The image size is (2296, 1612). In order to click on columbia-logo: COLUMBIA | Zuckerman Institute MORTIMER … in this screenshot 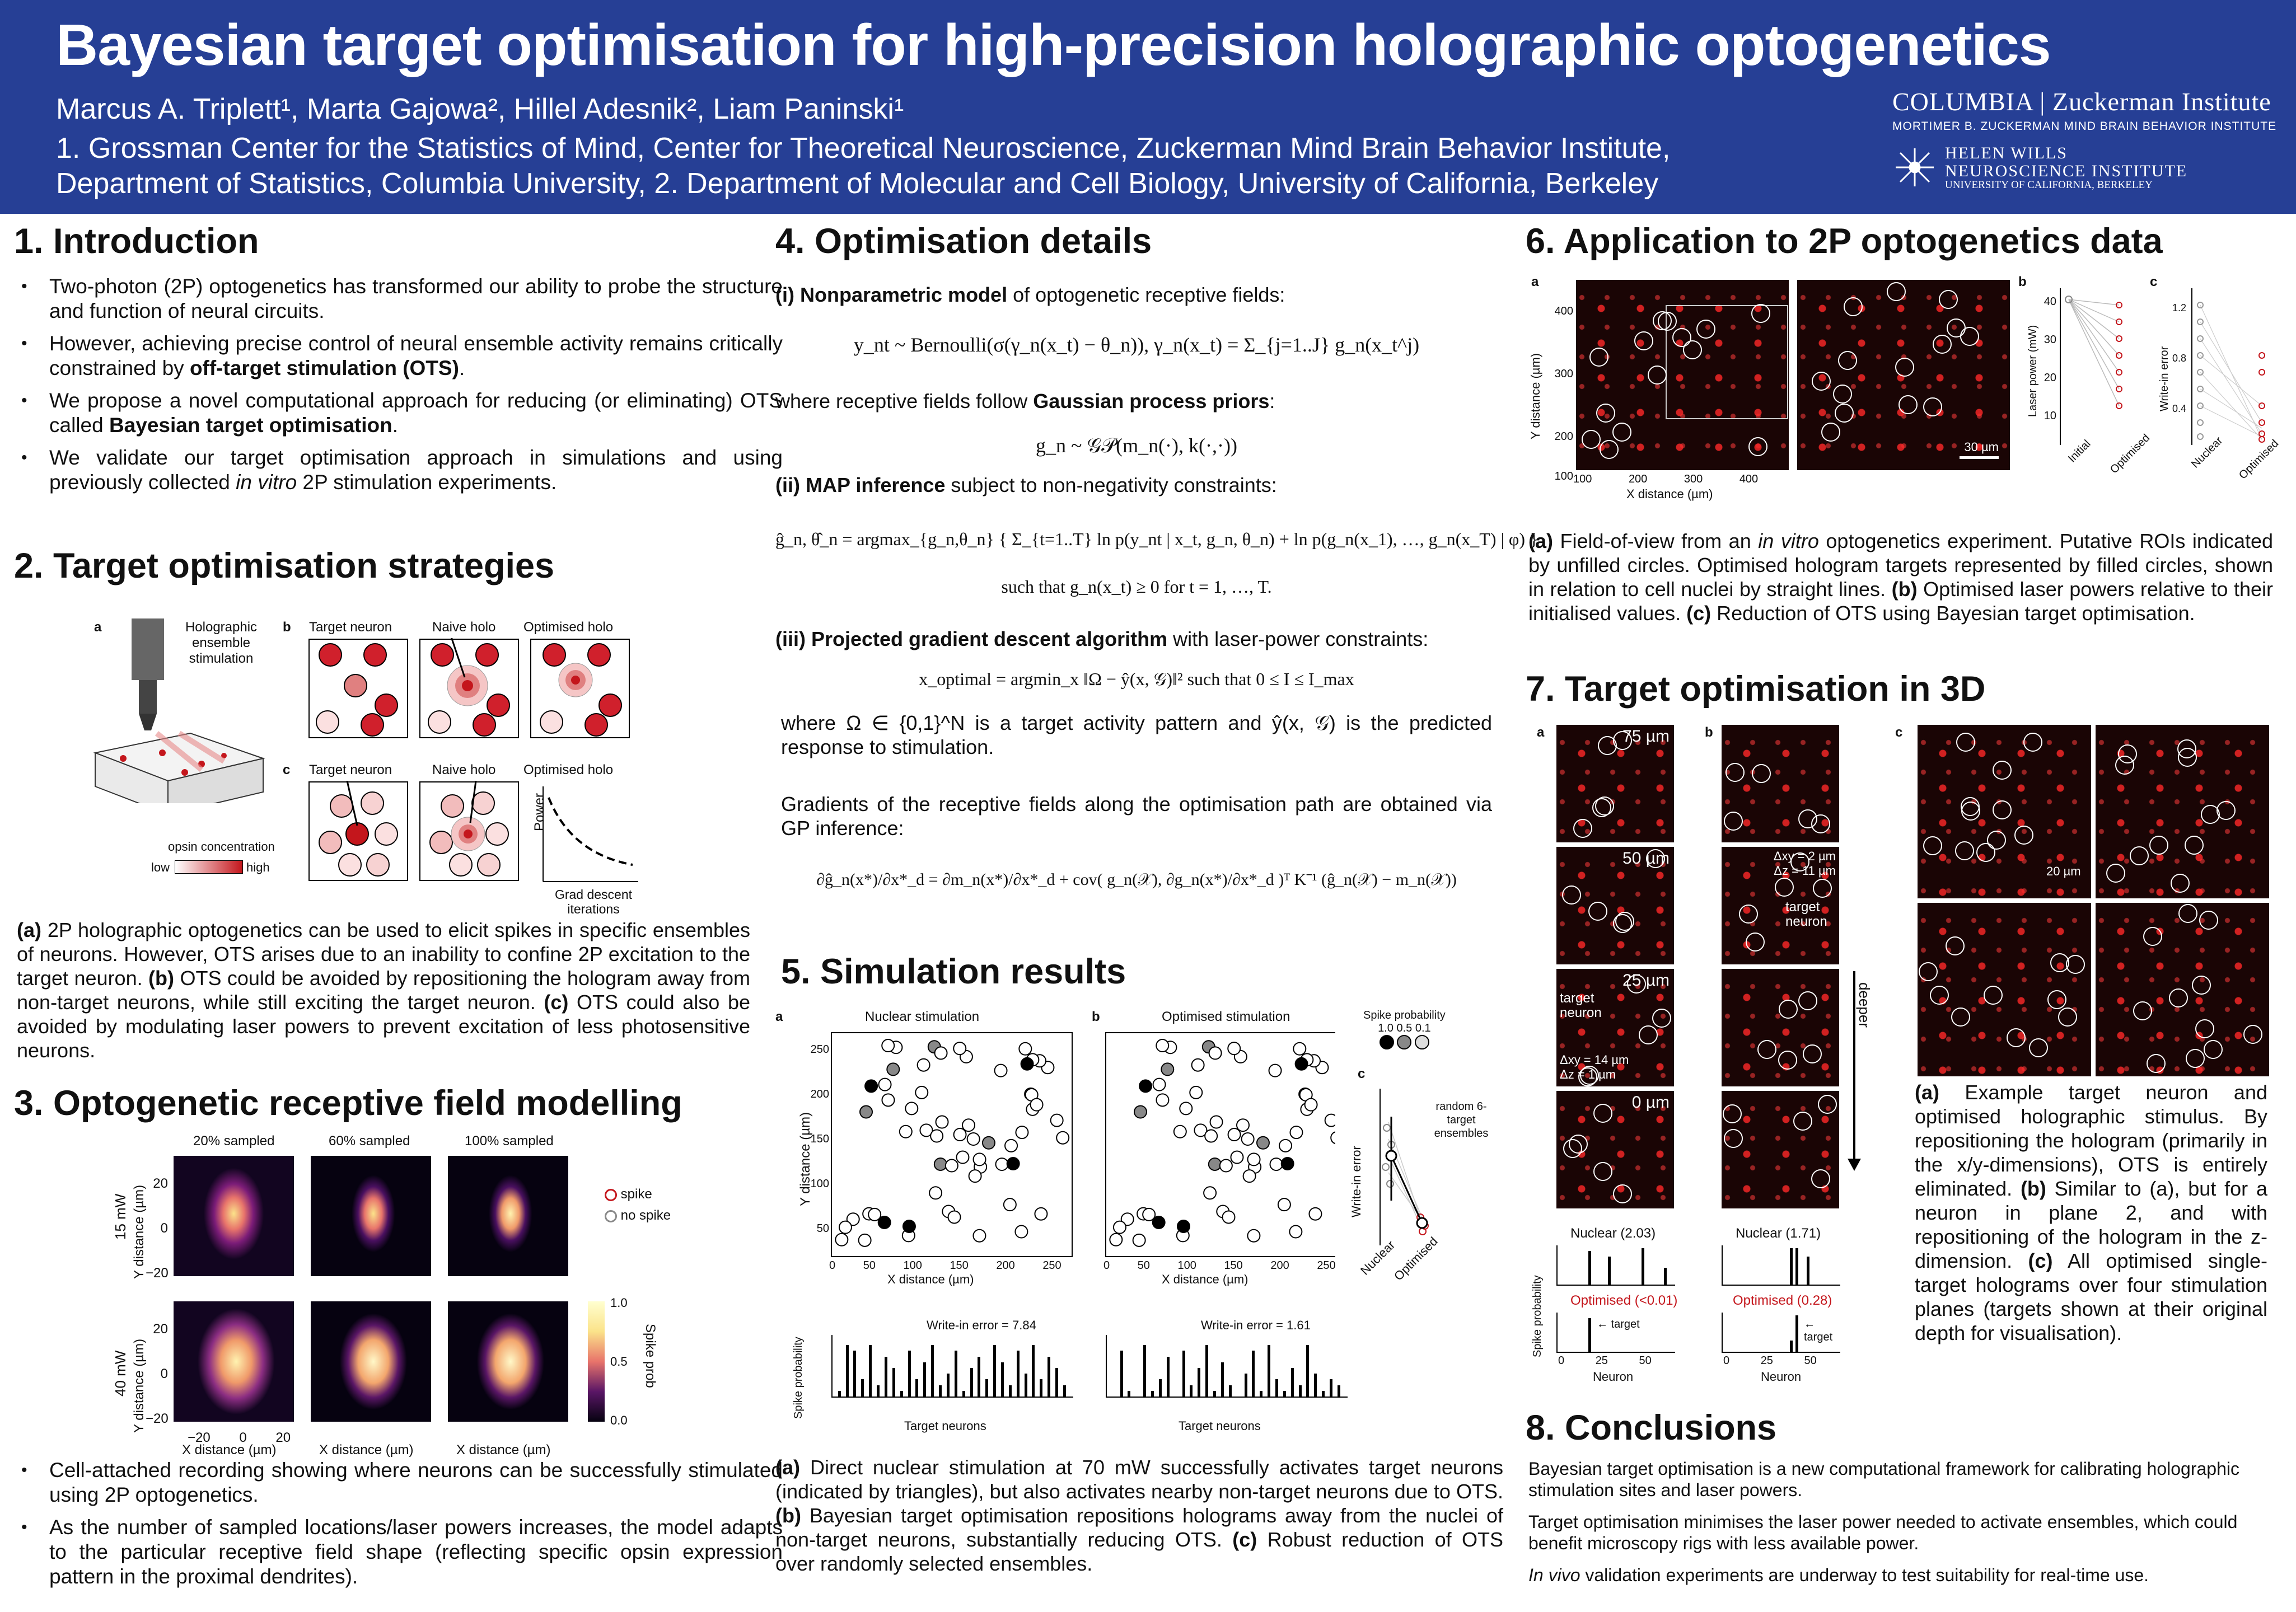, I will do `click(2084, 110)`.